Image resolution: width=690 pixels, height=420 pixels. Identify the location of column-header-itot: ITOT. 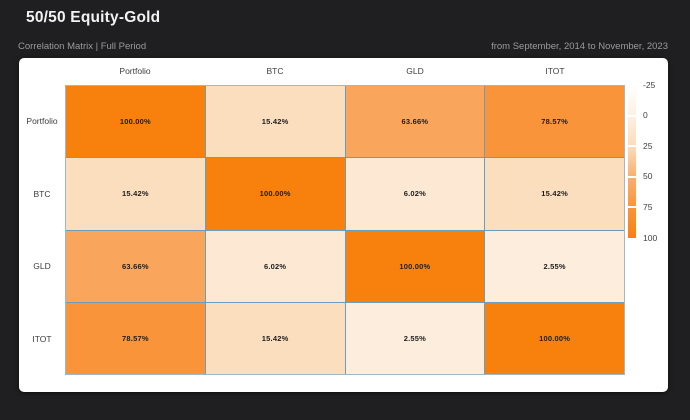
(555, 71).